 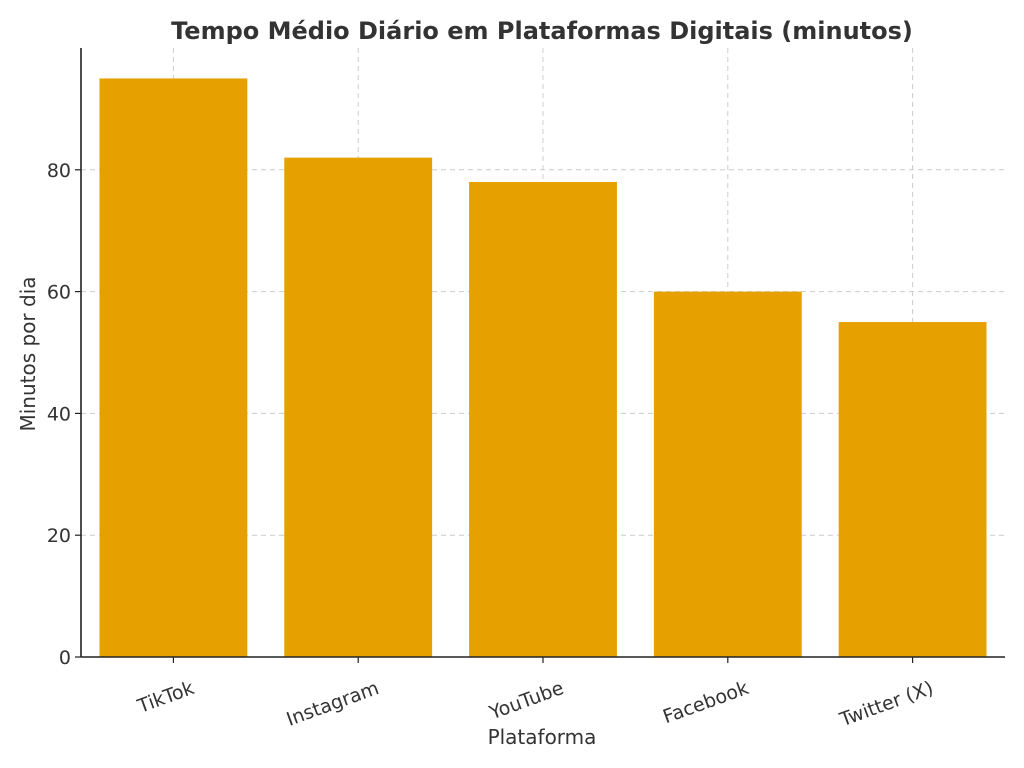 I want to click on x-tick-label: Instagram, so click(x=333, y=704).